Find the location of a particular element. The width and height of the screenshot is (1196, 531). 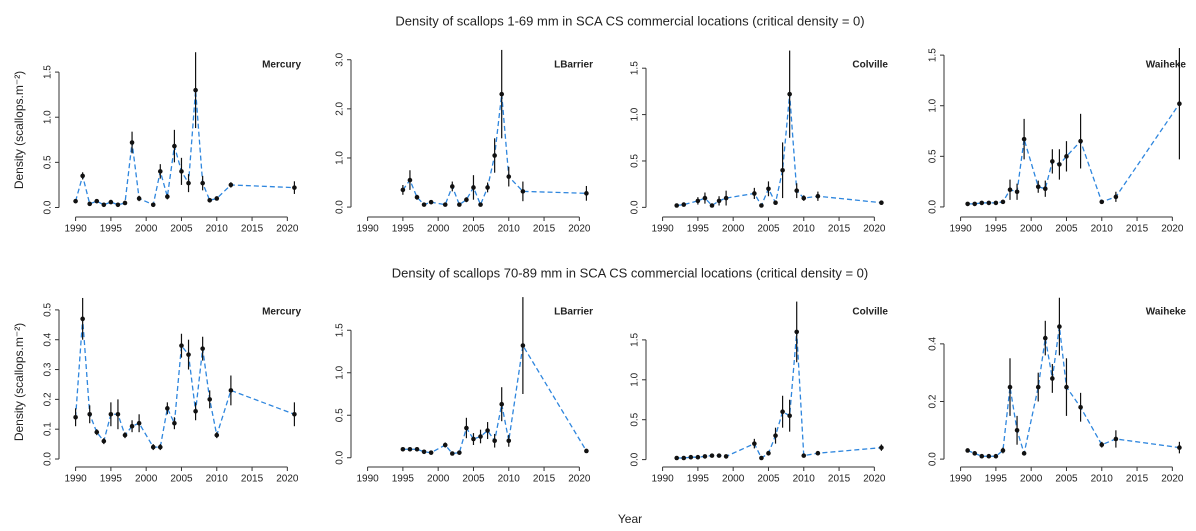

x-tick-label: 2000 is located at coordinates (146, 479).